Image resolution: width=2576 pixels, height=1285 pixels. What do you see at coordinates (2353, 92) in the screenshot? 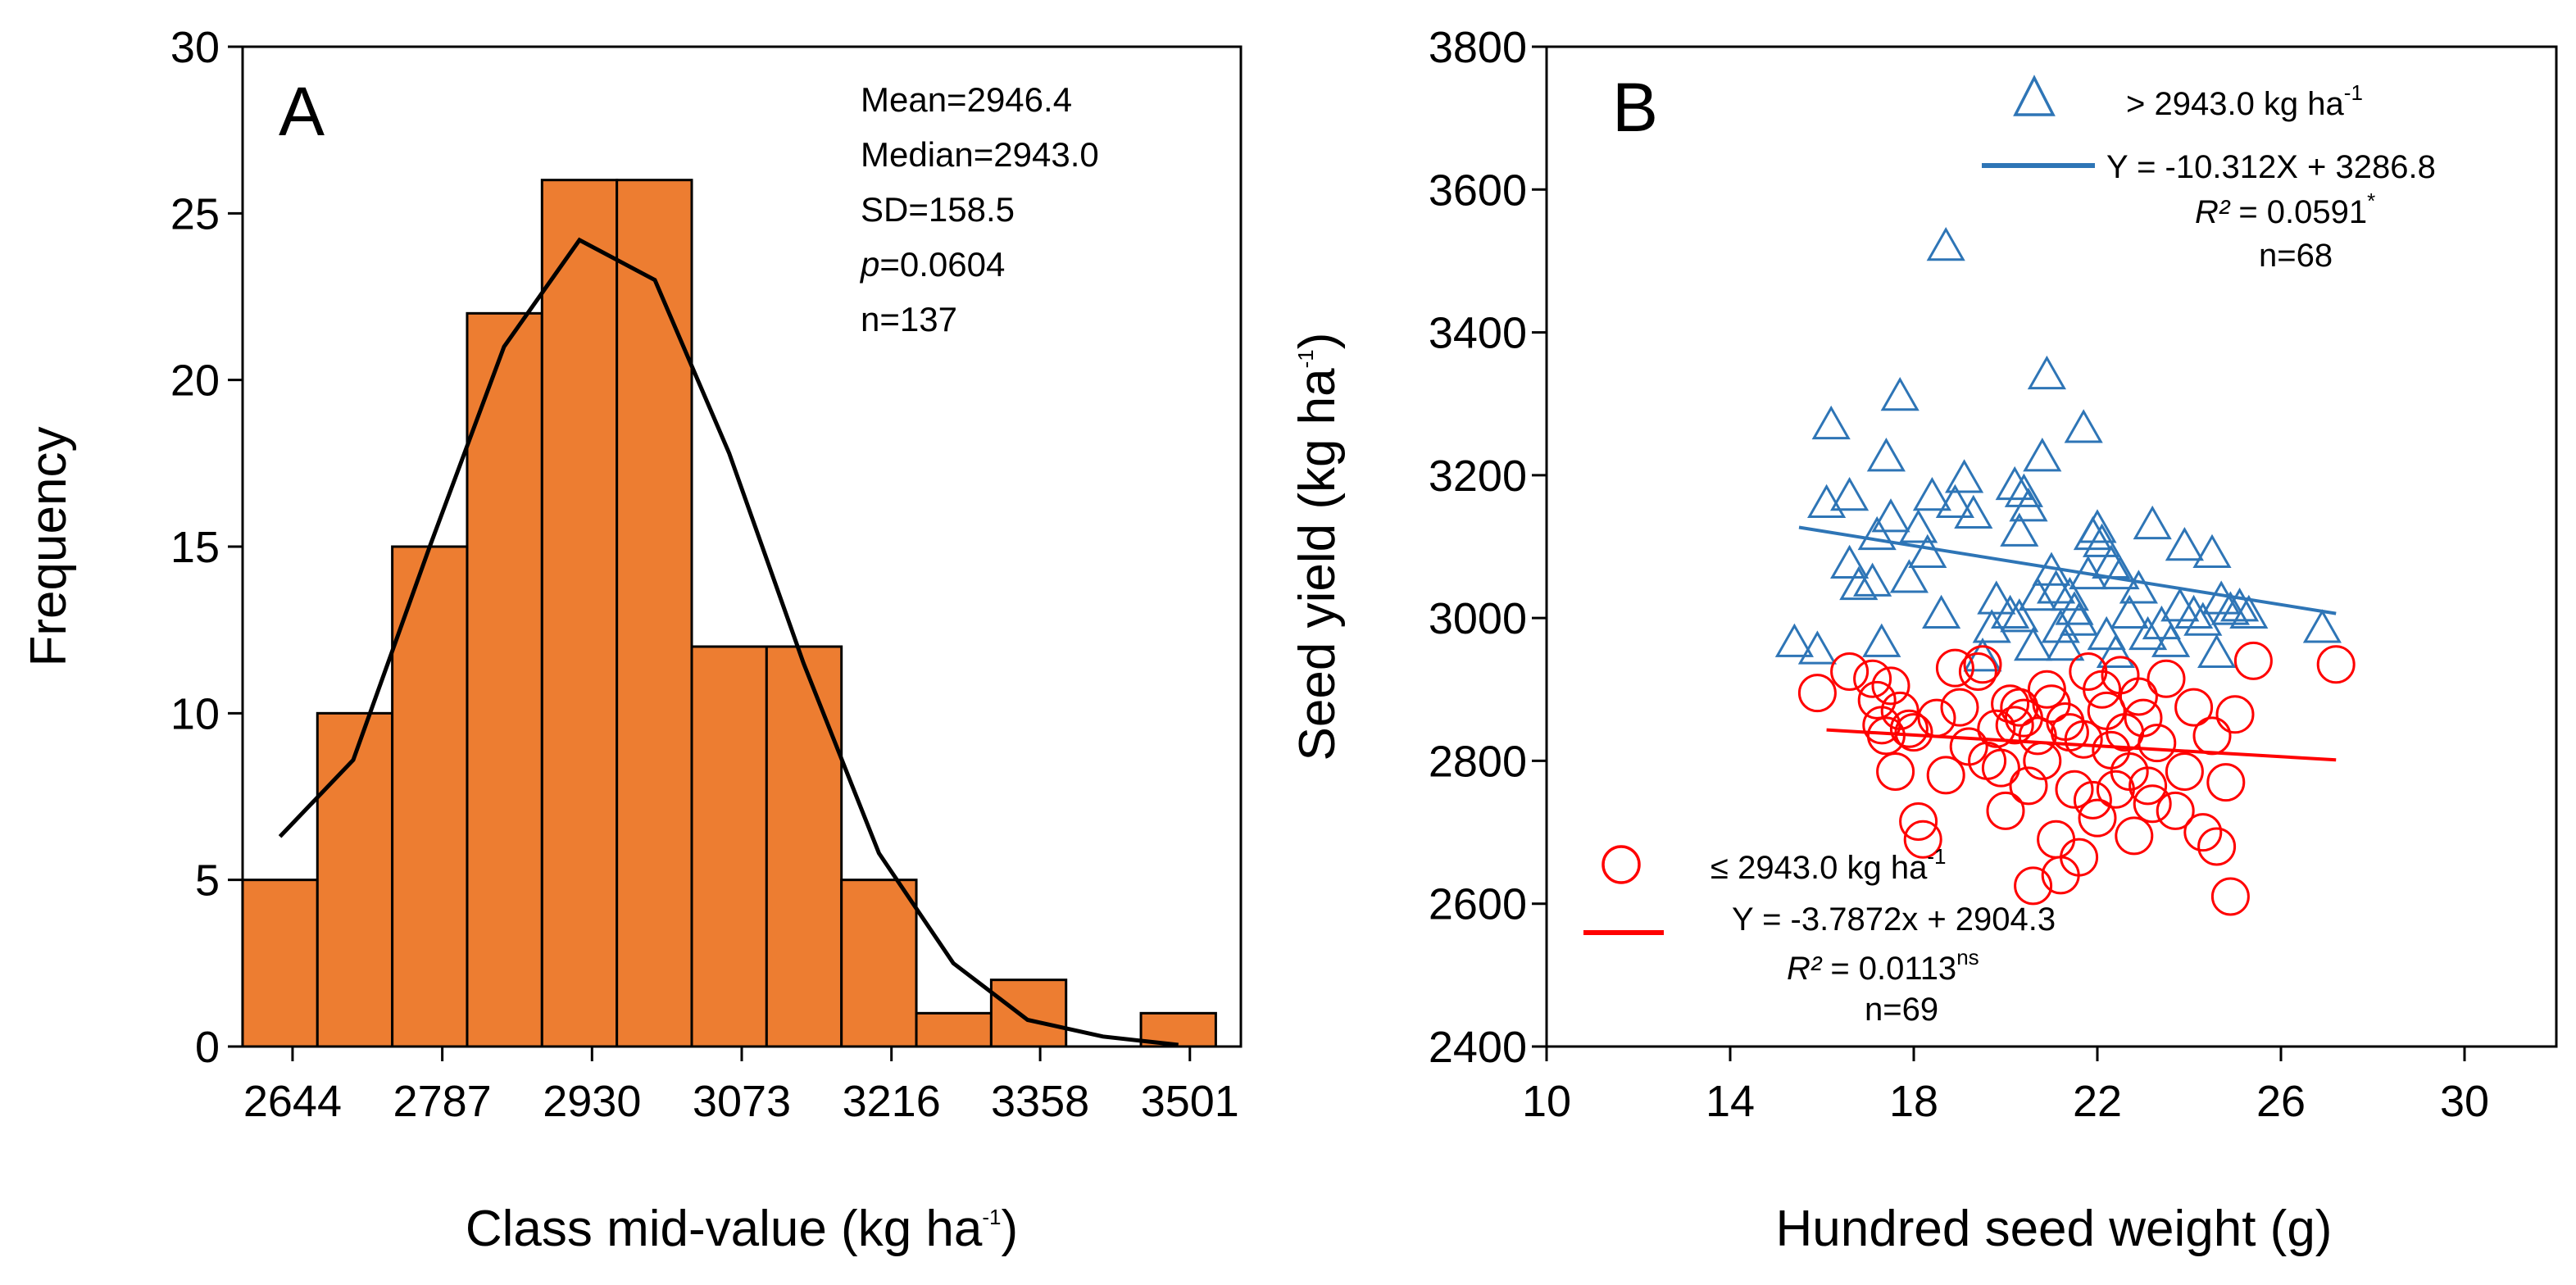
I see `legend-blue-sup: -1` at bounding box center [2353, 92].